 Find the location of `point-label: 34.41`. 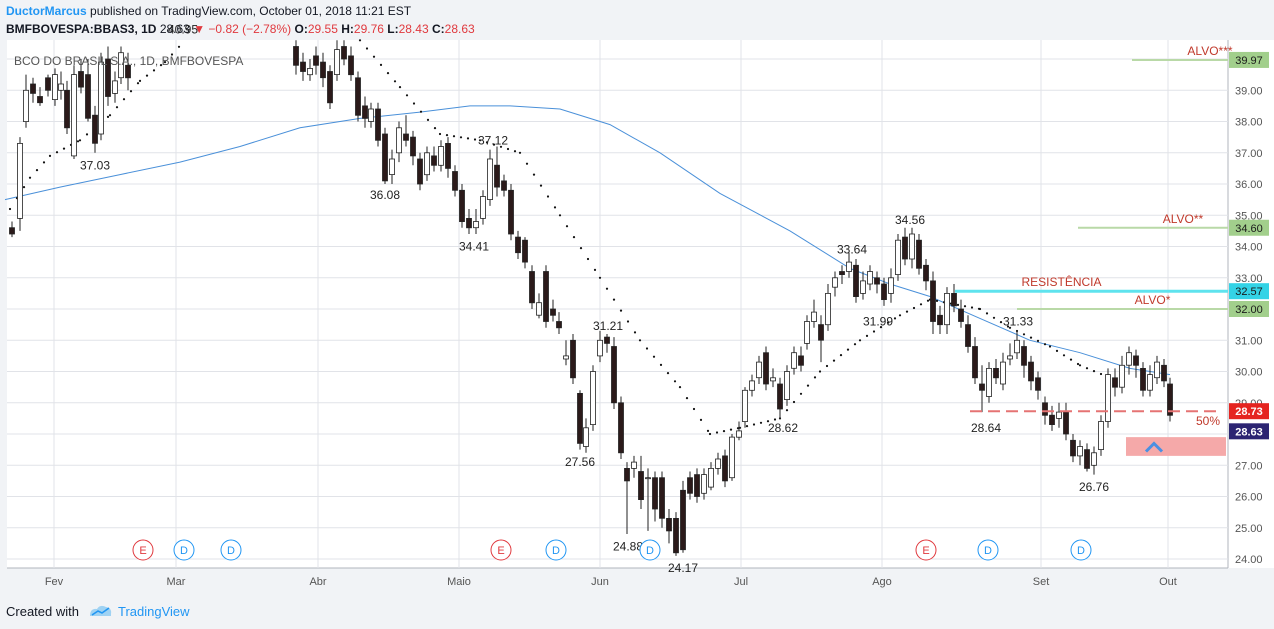

point-label: 34.41 is located at coordinates (474, 247).